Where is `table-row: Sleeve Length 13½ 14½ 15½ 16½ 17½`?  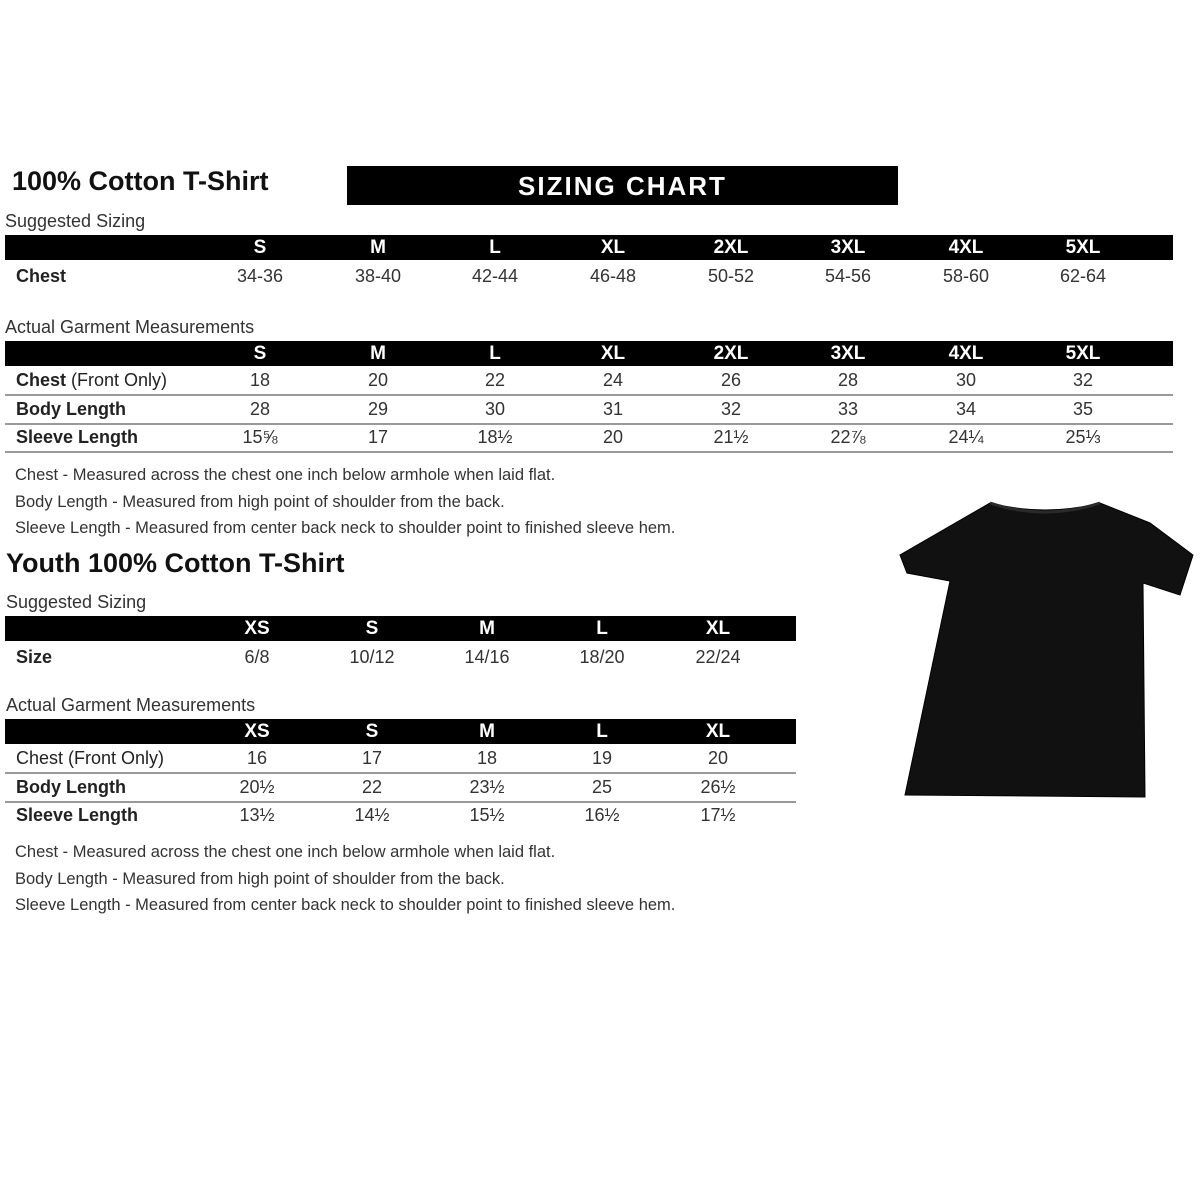 table-row: Sleeve Length 13½ 14½ 15½ 16½ 17½ is located at coordinates (400, 815).